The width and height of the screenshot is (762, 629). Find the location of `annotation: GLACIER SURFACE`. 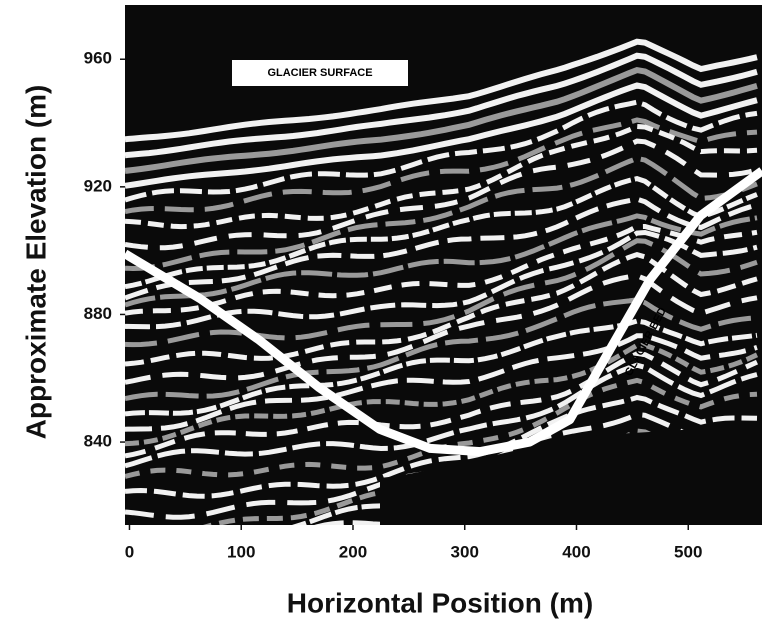

annotation: GLACIER SURFACE is located at coordinates (319, 73).